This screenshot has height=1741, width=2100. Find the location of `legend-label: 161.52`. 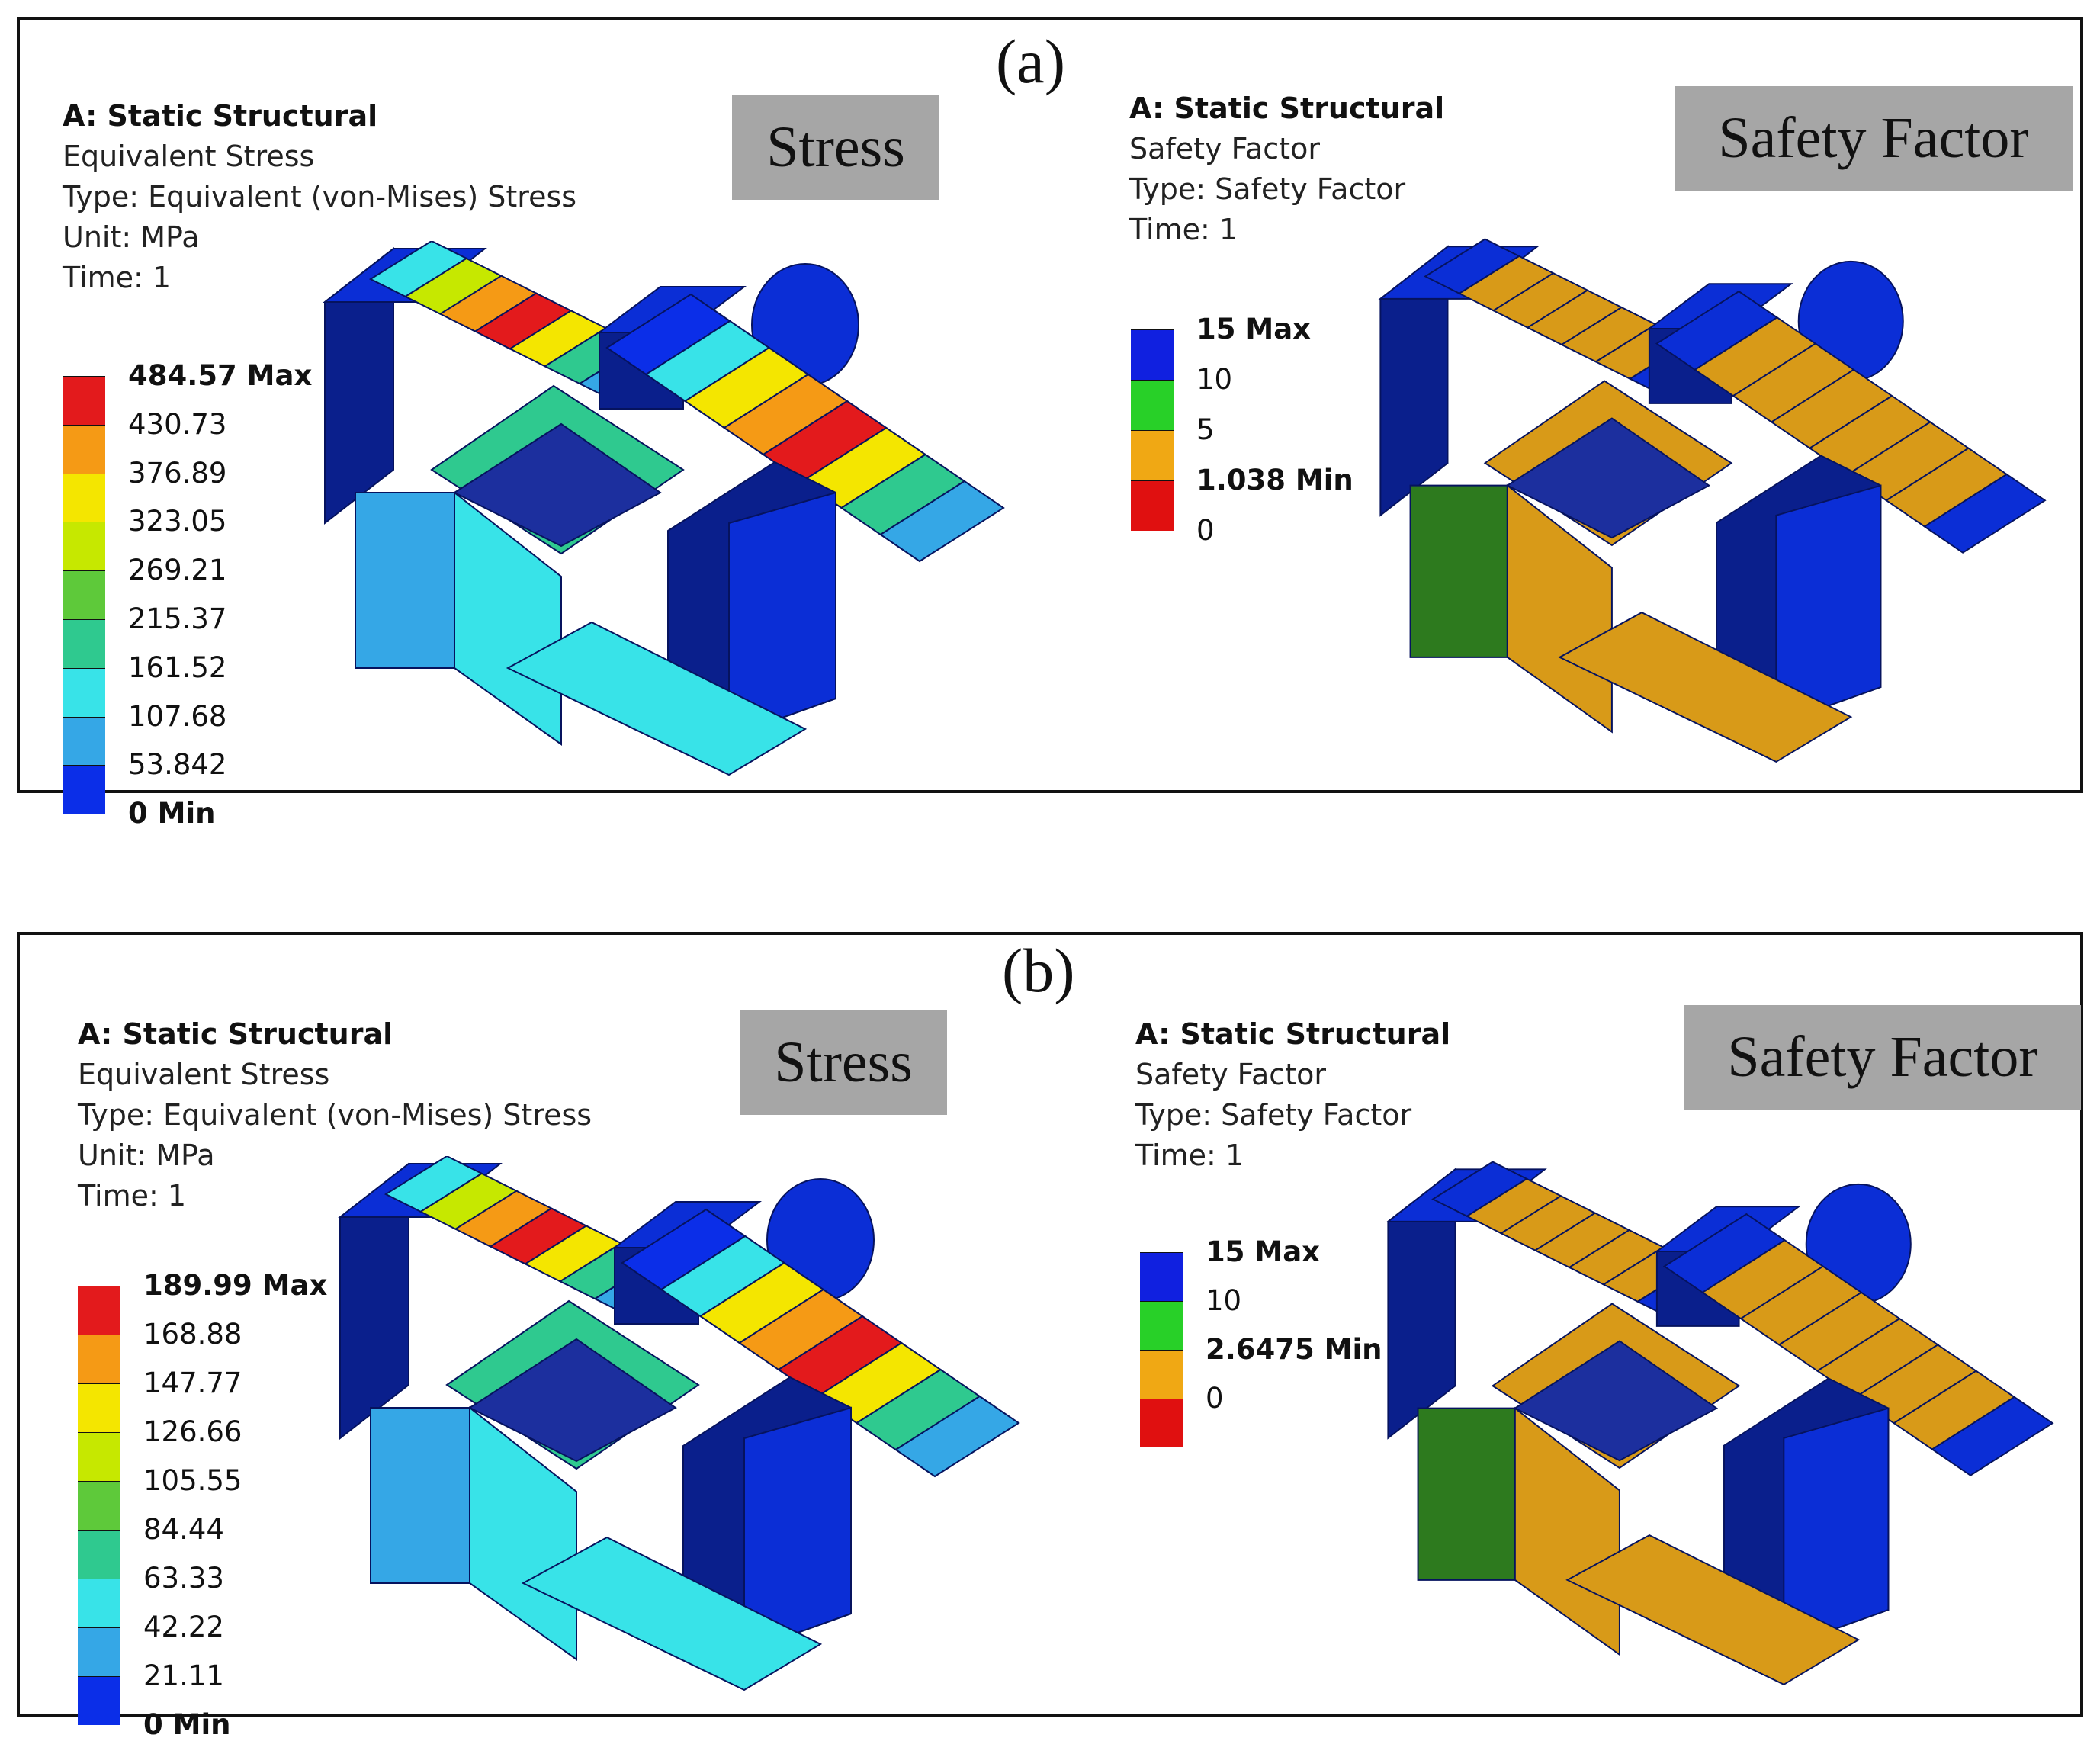

legend-label: 161.52 is located at coordinates (177, 667).